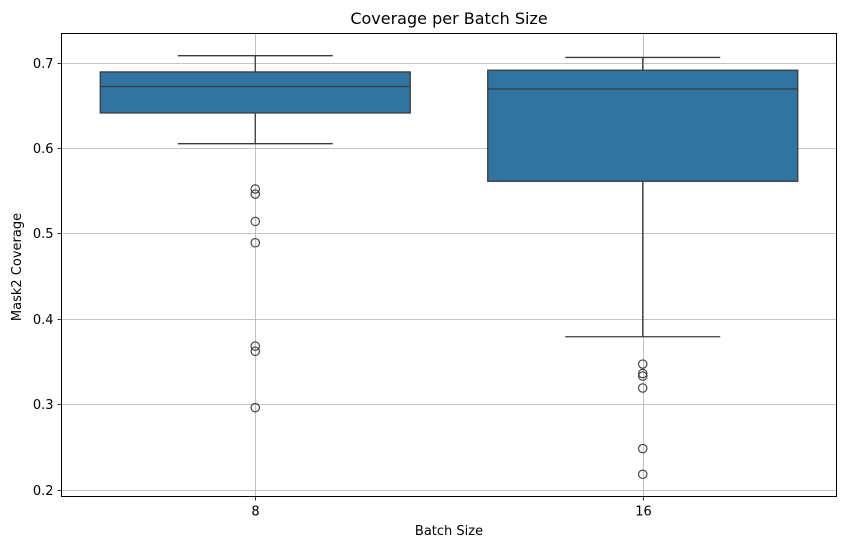 This screenshot has width=846, height=547. I want to click on chart-title: Coverage per Batch Size, so click(448, 18).